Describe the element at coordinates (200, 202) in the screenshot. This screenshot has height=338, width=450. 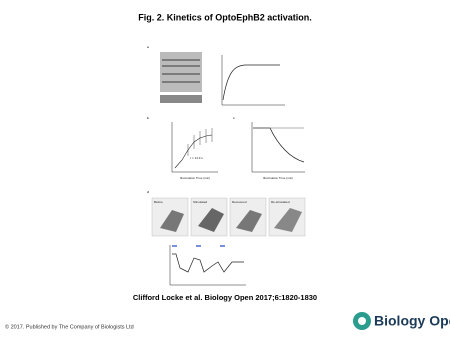
I see `image-label: Stimulated` at that location.